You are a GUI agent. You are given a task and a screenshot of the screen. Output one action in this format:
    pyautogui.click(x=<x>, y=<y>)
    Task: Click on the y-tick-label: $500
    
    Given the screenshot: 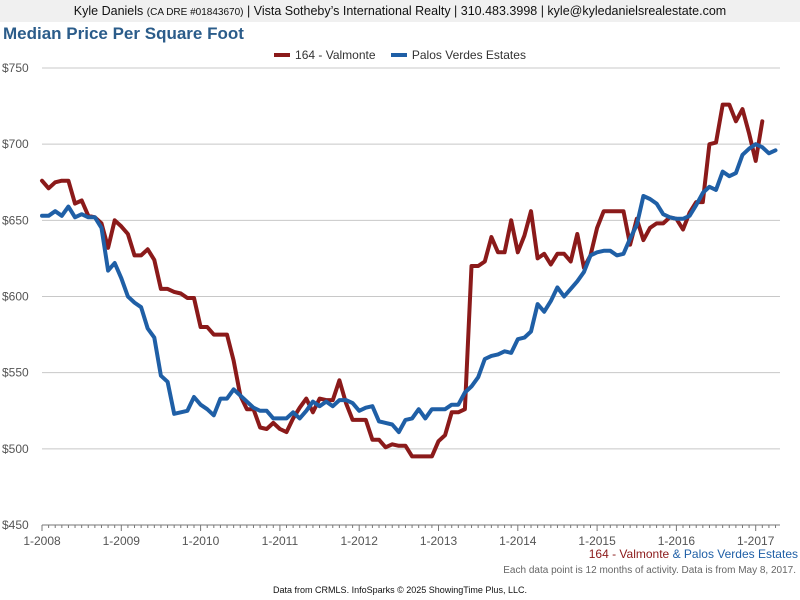 What is the action you would take?
    pyautogui.click(x=15, y=449)
    